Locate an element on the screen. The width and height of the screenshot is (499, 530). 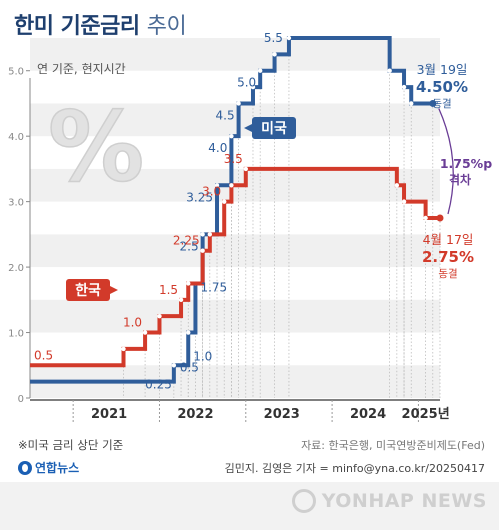
korea-value-label: 3.0 is located at coordinates (211, 192).